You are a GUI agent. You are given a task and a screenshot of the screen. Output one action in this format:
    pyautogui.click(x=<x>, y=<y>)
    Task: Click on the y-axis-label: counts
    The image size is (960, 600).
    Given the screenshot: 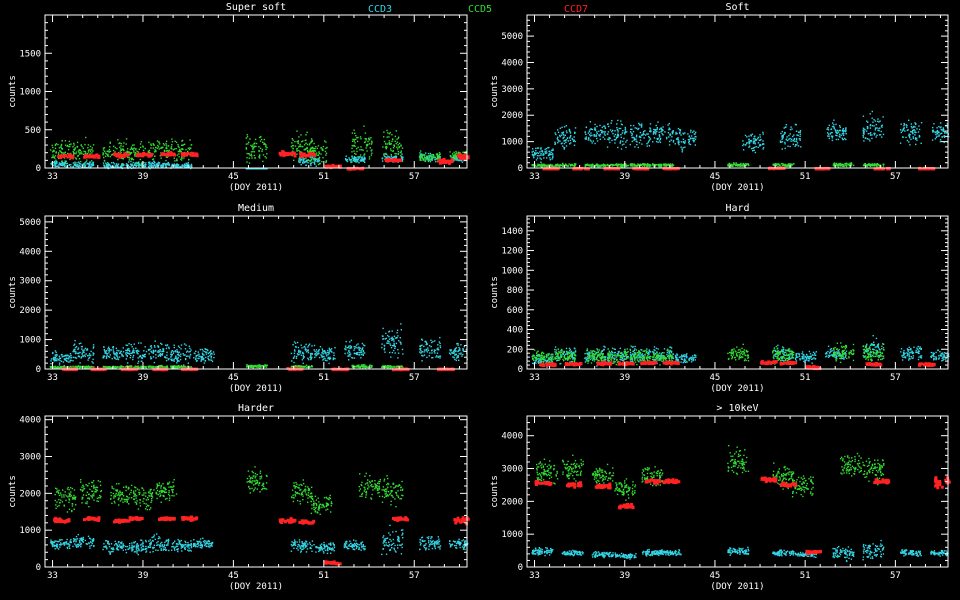 What is the action you would take?
    pyautogui.click(x=495, y=91)
    